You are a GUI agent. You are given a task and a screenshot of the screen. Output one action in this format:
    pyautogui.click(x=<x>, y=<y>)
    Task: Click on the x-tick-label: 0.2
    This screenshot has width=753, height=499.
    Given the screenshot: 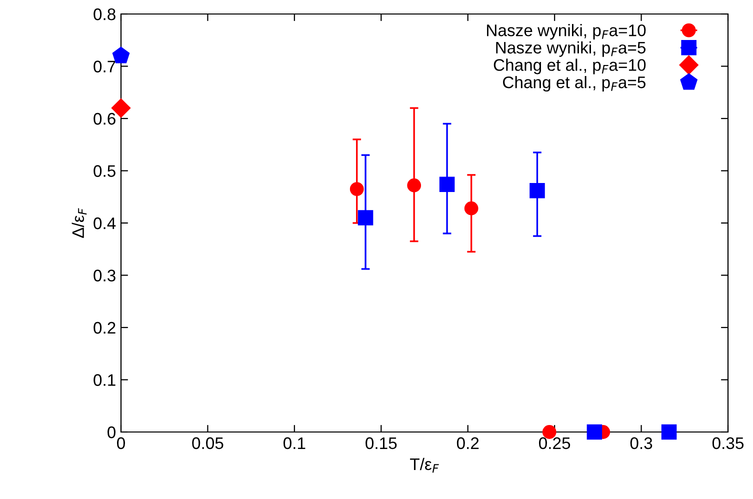 What is the action you would take?
    pyautogui.click(x=467, y=443)
    